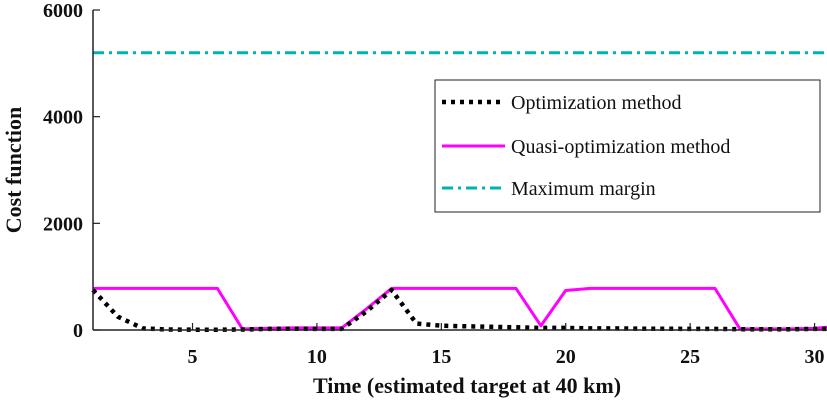  What do you see at coordinates (441, 357) in the screenshot?
I see `x-tick-label: 15` at bounding box center [441, 357].